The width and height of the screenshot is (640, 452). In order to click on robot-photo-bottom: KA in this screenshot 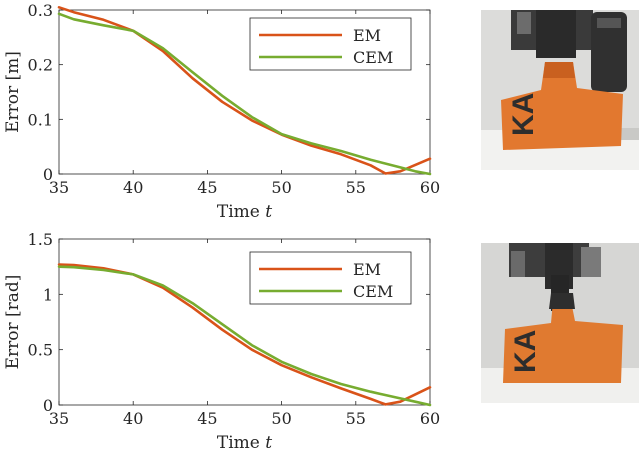, I will do `click(560, 323)`.